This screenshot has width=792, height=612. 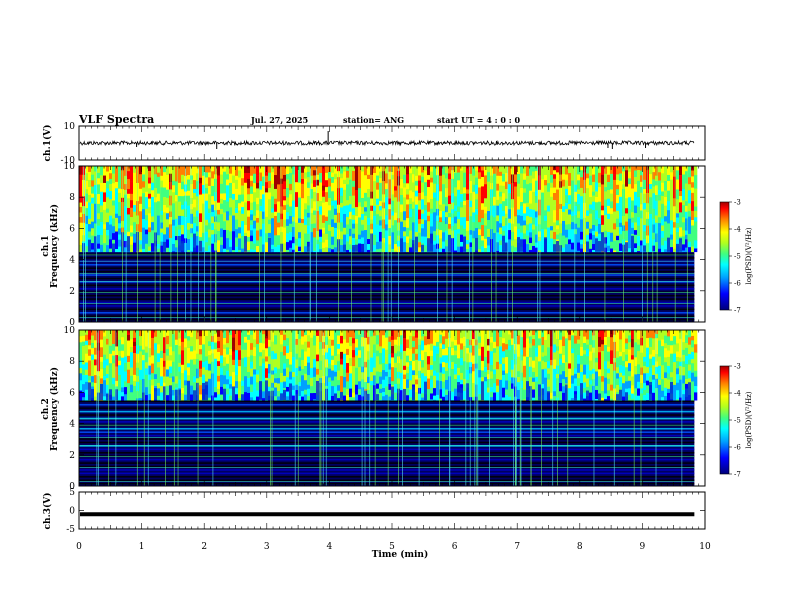 What do you see at coordinates (404, 394) in the screenshot?
I see `sp2-dip` at bounding box center [404, 394].